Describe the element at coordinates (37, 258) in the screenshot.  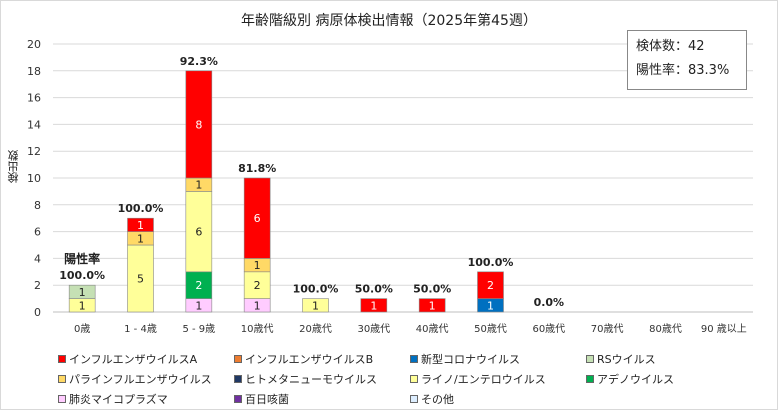
I see `y-tick-label: 4` at that location.